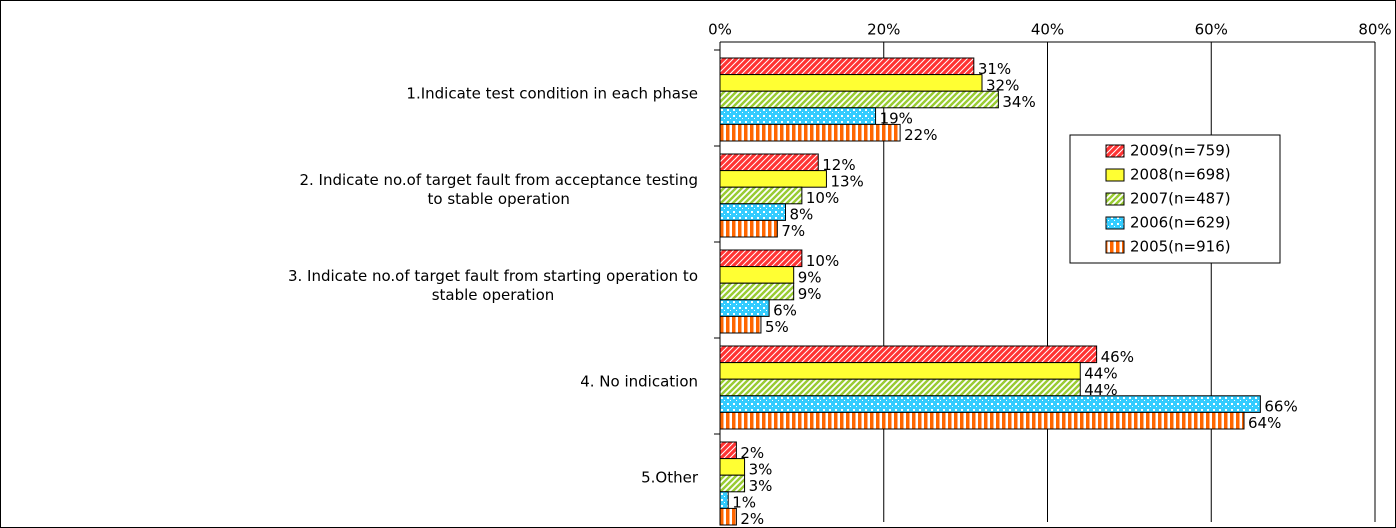 This screenshot has width=1396, height=528. I want to click on value-label: 1%, so click(744, 503).